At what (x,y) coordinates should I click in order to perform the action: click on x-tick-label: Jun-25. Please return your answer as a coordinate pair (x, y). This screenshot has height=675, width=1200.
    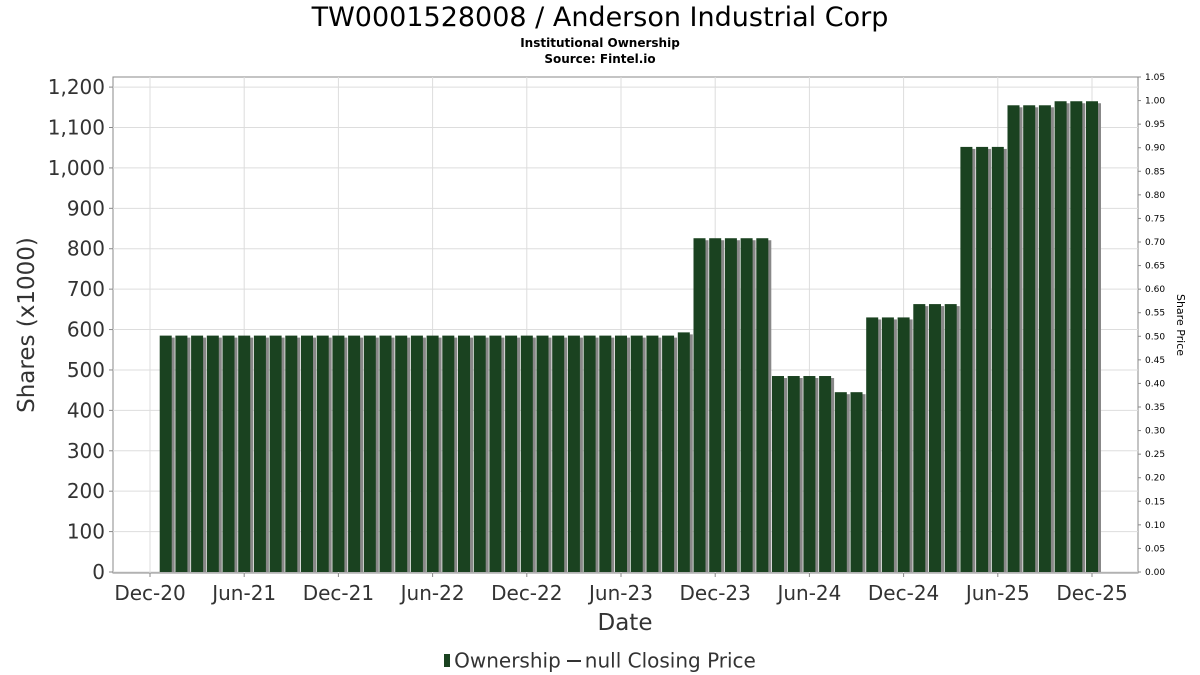
    Looking at the image, I should click on (997, 593).